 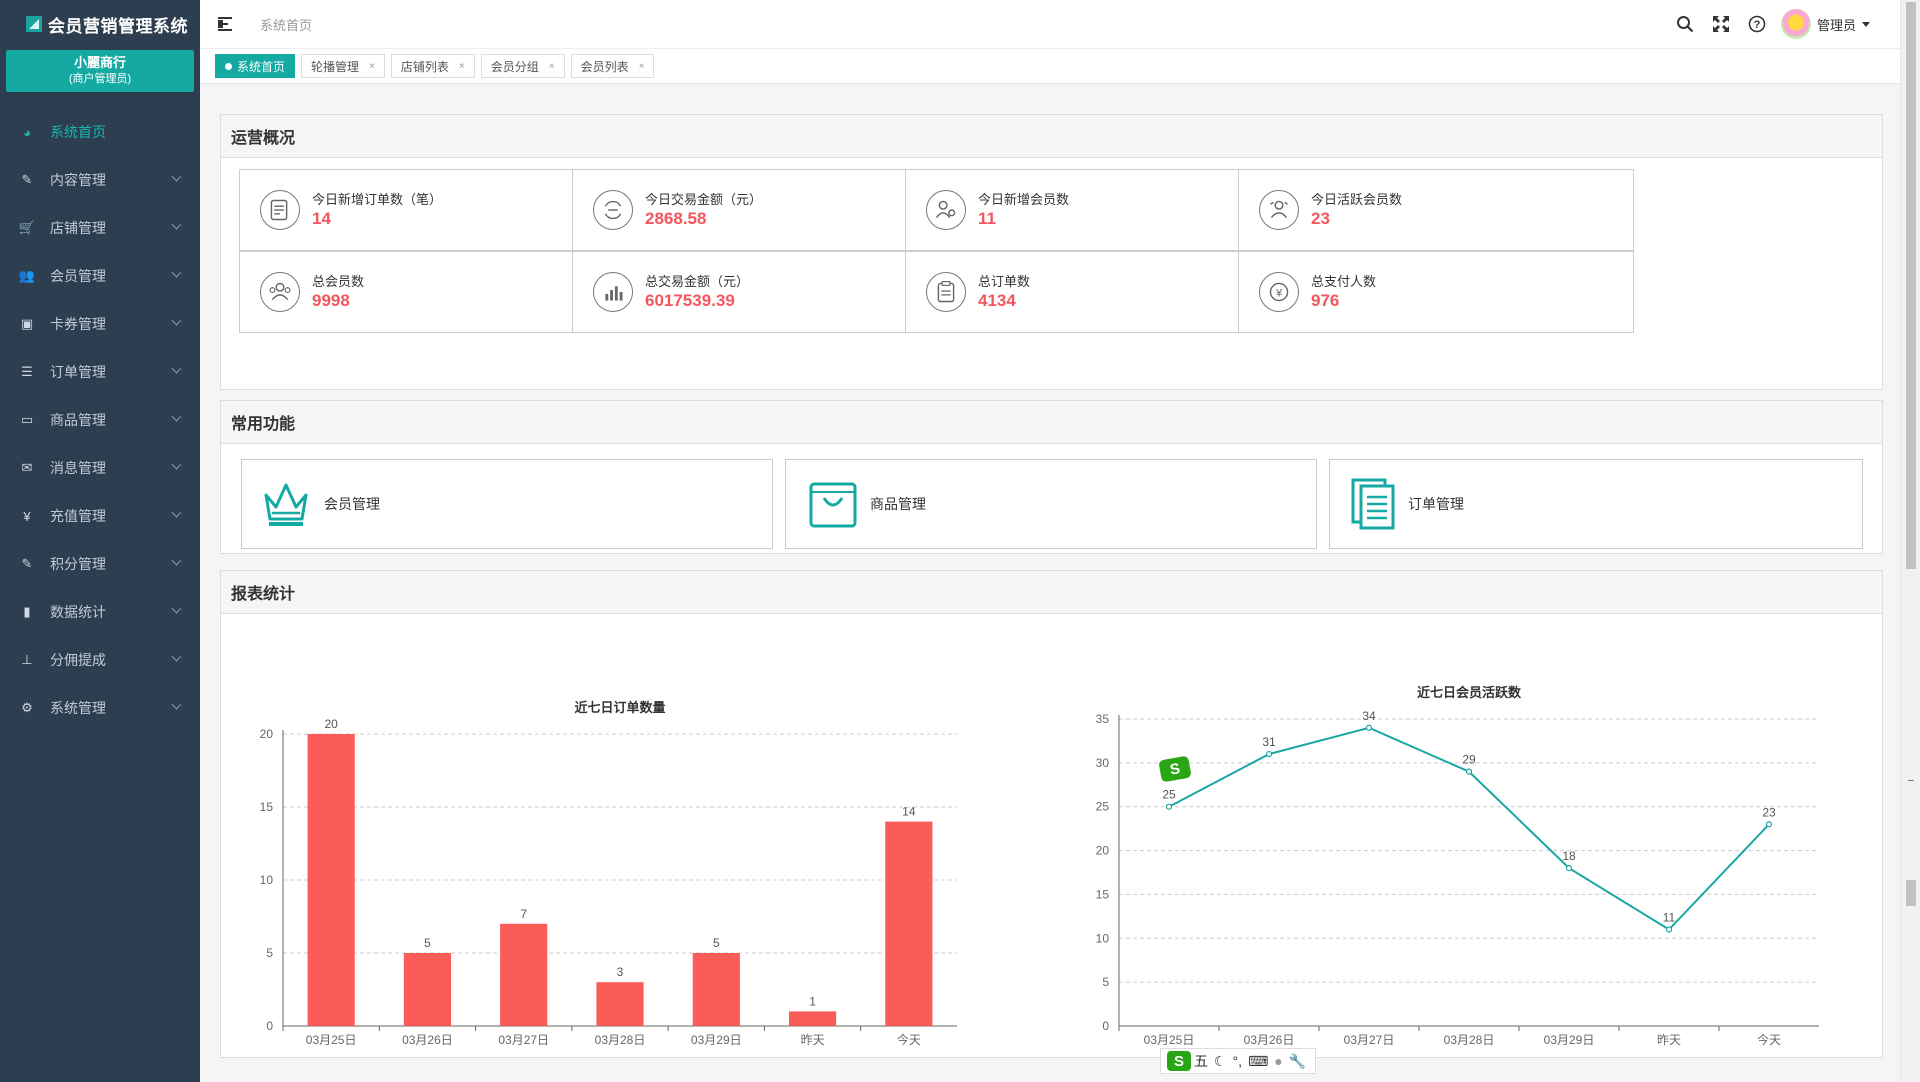 What do you see at coordinates (227, 24) in the screenshot?
I see `menu-toggle-icon` at bounding box center [227, 24].